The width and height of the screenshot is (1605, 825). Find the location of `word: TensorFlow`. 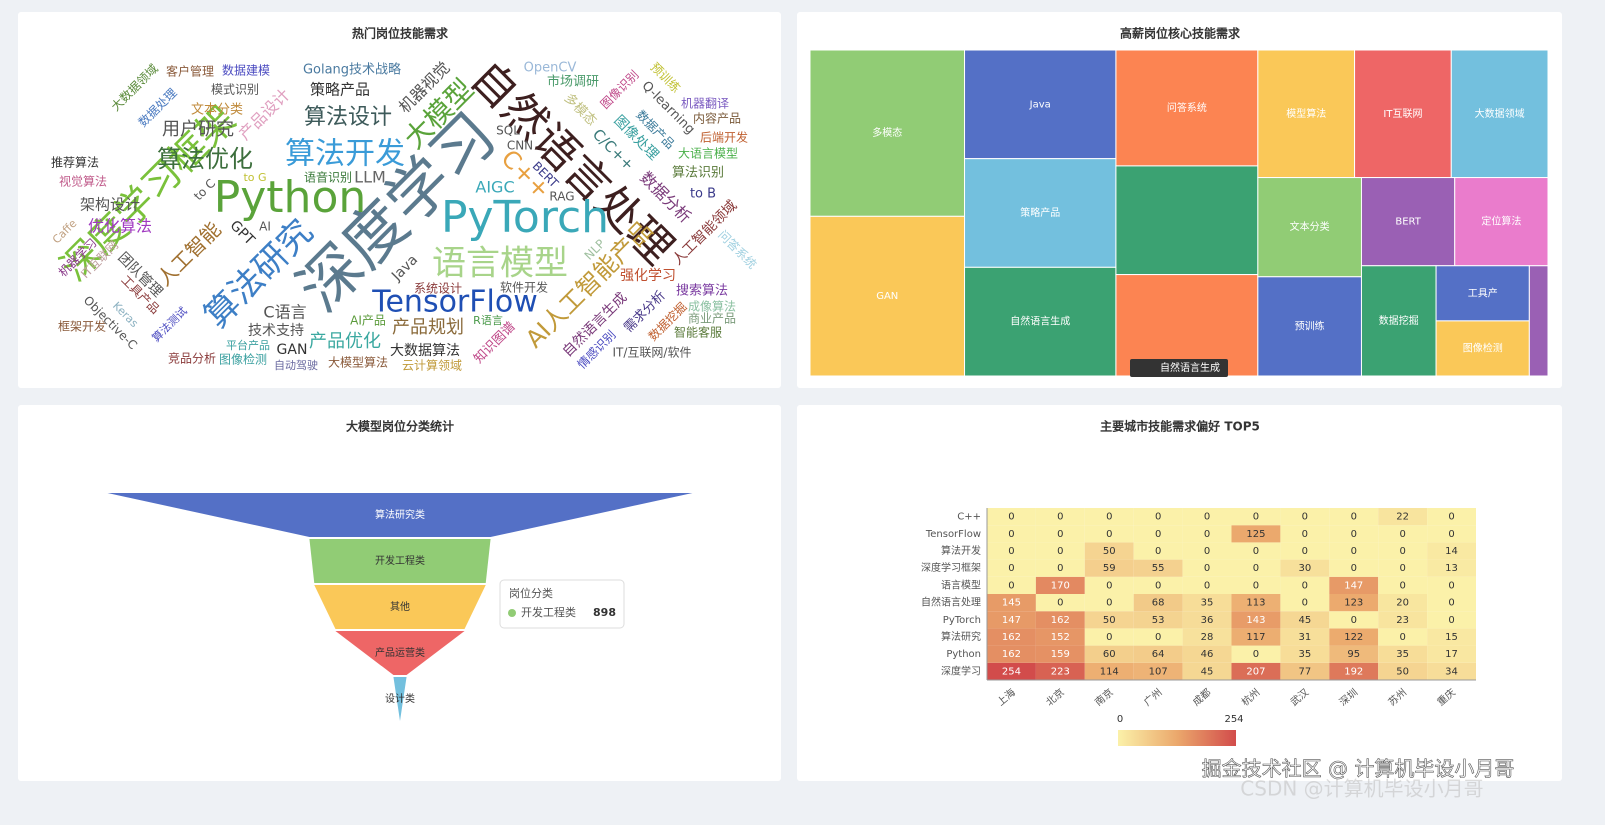

word: TensorFlow is located at coordinates (454, 302).